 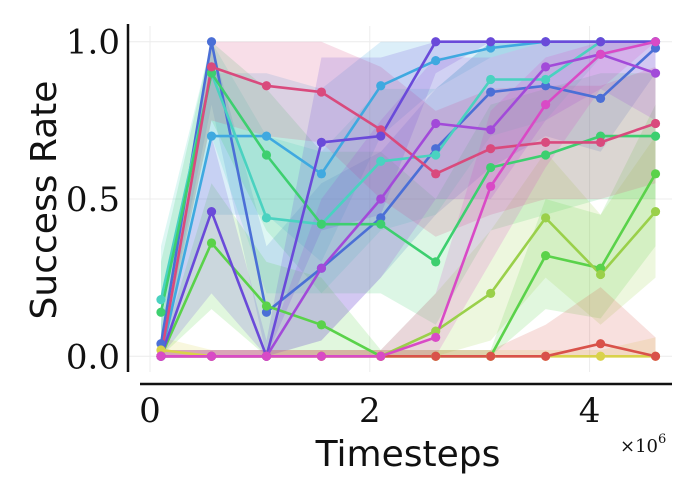 What do you see at coordinates (408, 322) in the screenshot?
I see `series-7-band` at bounding box center [408, 322].